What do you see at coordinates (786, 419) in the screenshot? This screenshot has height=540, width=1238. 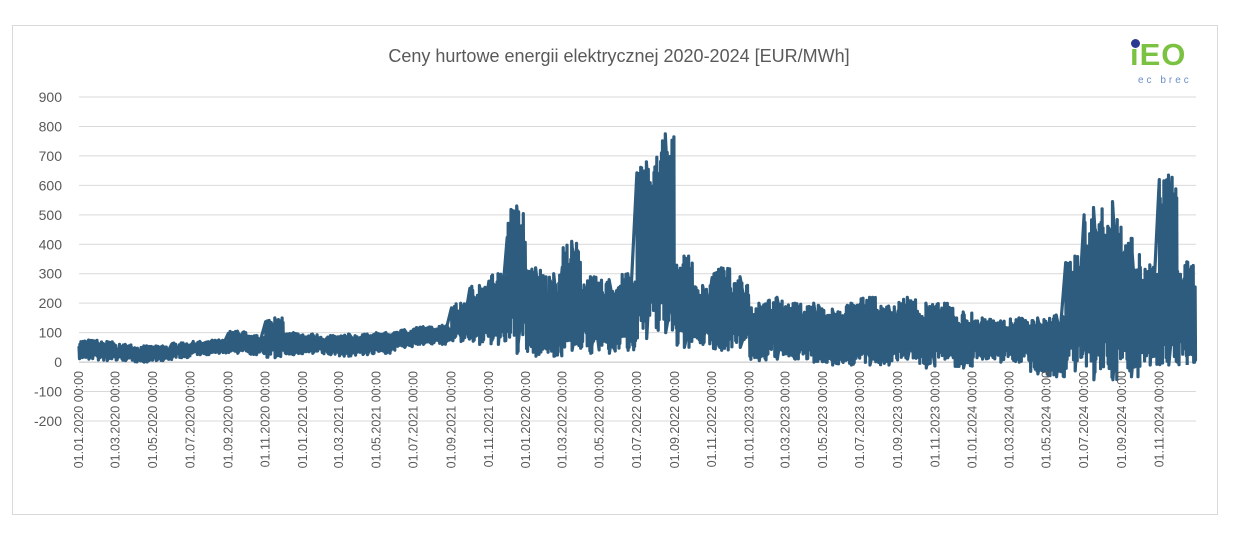 I see `x-tick-label: 01.03.2023 00:00` at bounding box center [786, 419].